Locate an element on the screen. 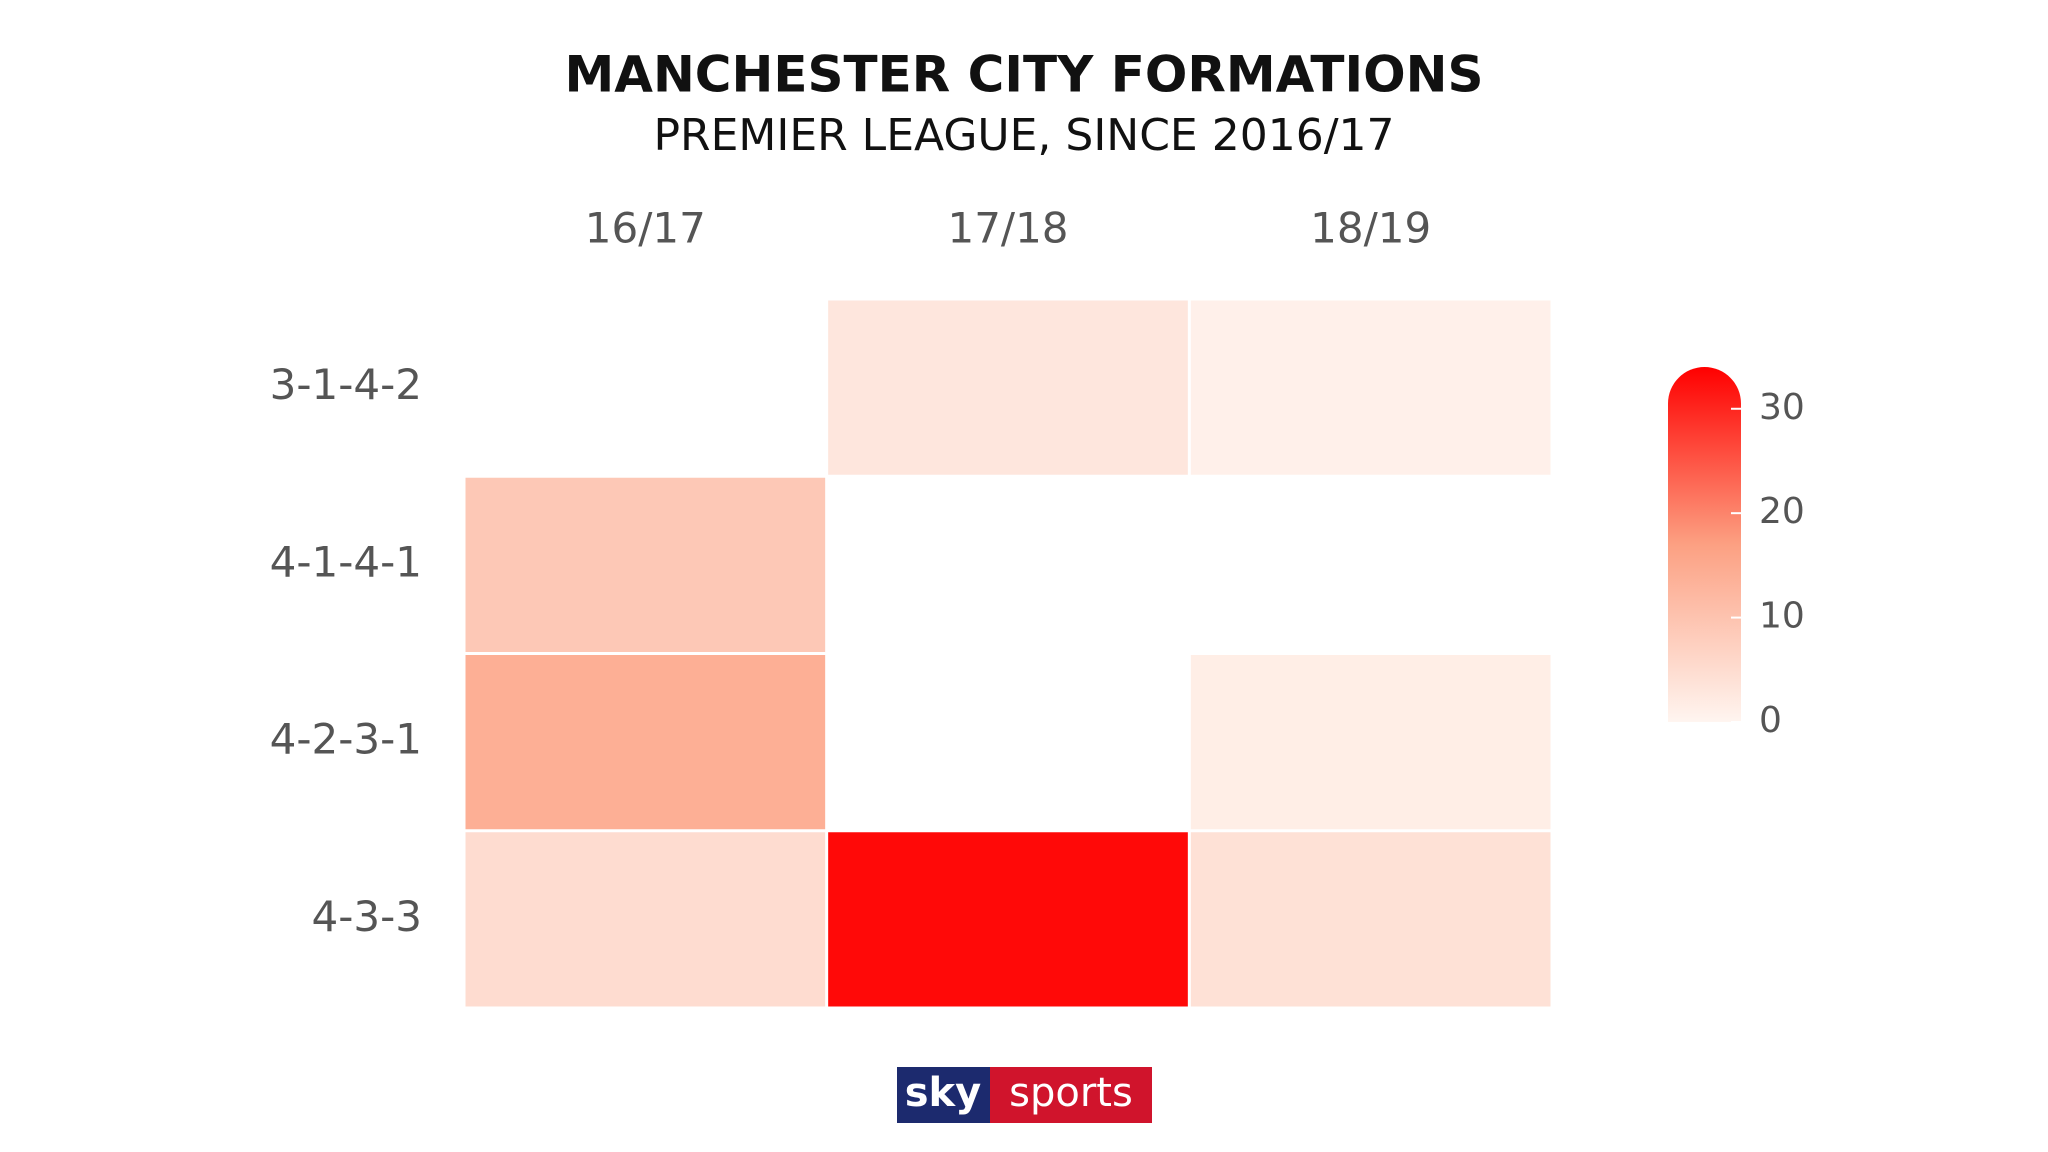 This screenshot has height=1152, width=2048. colorbar-tick-label: 30 is located at coordinates (1782, 407).